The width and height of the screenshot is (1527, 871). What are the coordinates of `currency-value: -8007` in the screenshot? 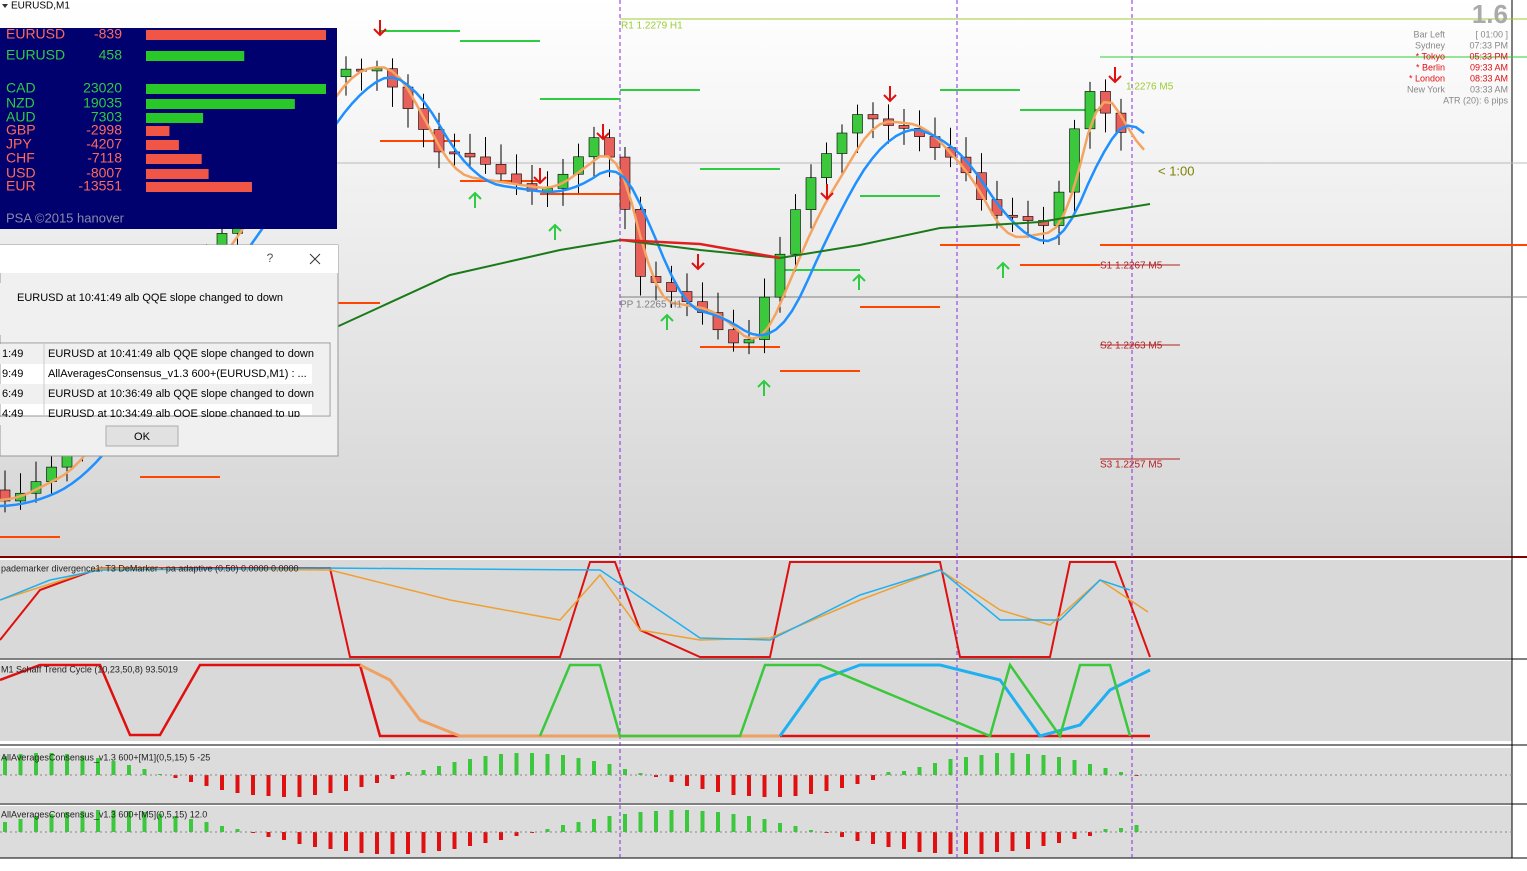 It's located at (104, 173).